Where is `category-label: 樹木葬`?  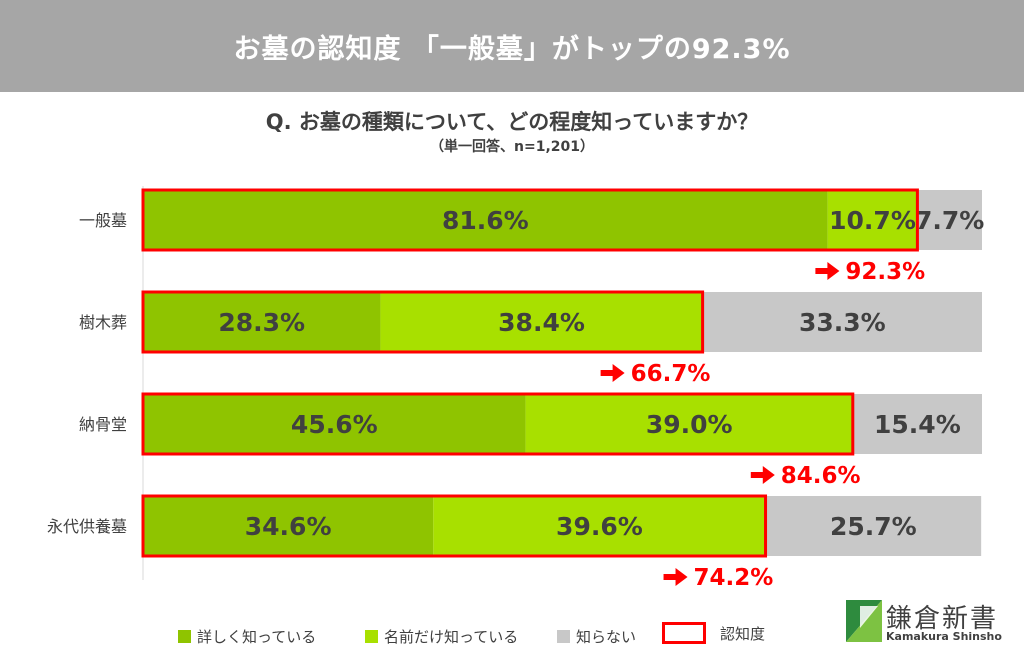
category-label: 樹木葬 is located at coordinates (103, 322).